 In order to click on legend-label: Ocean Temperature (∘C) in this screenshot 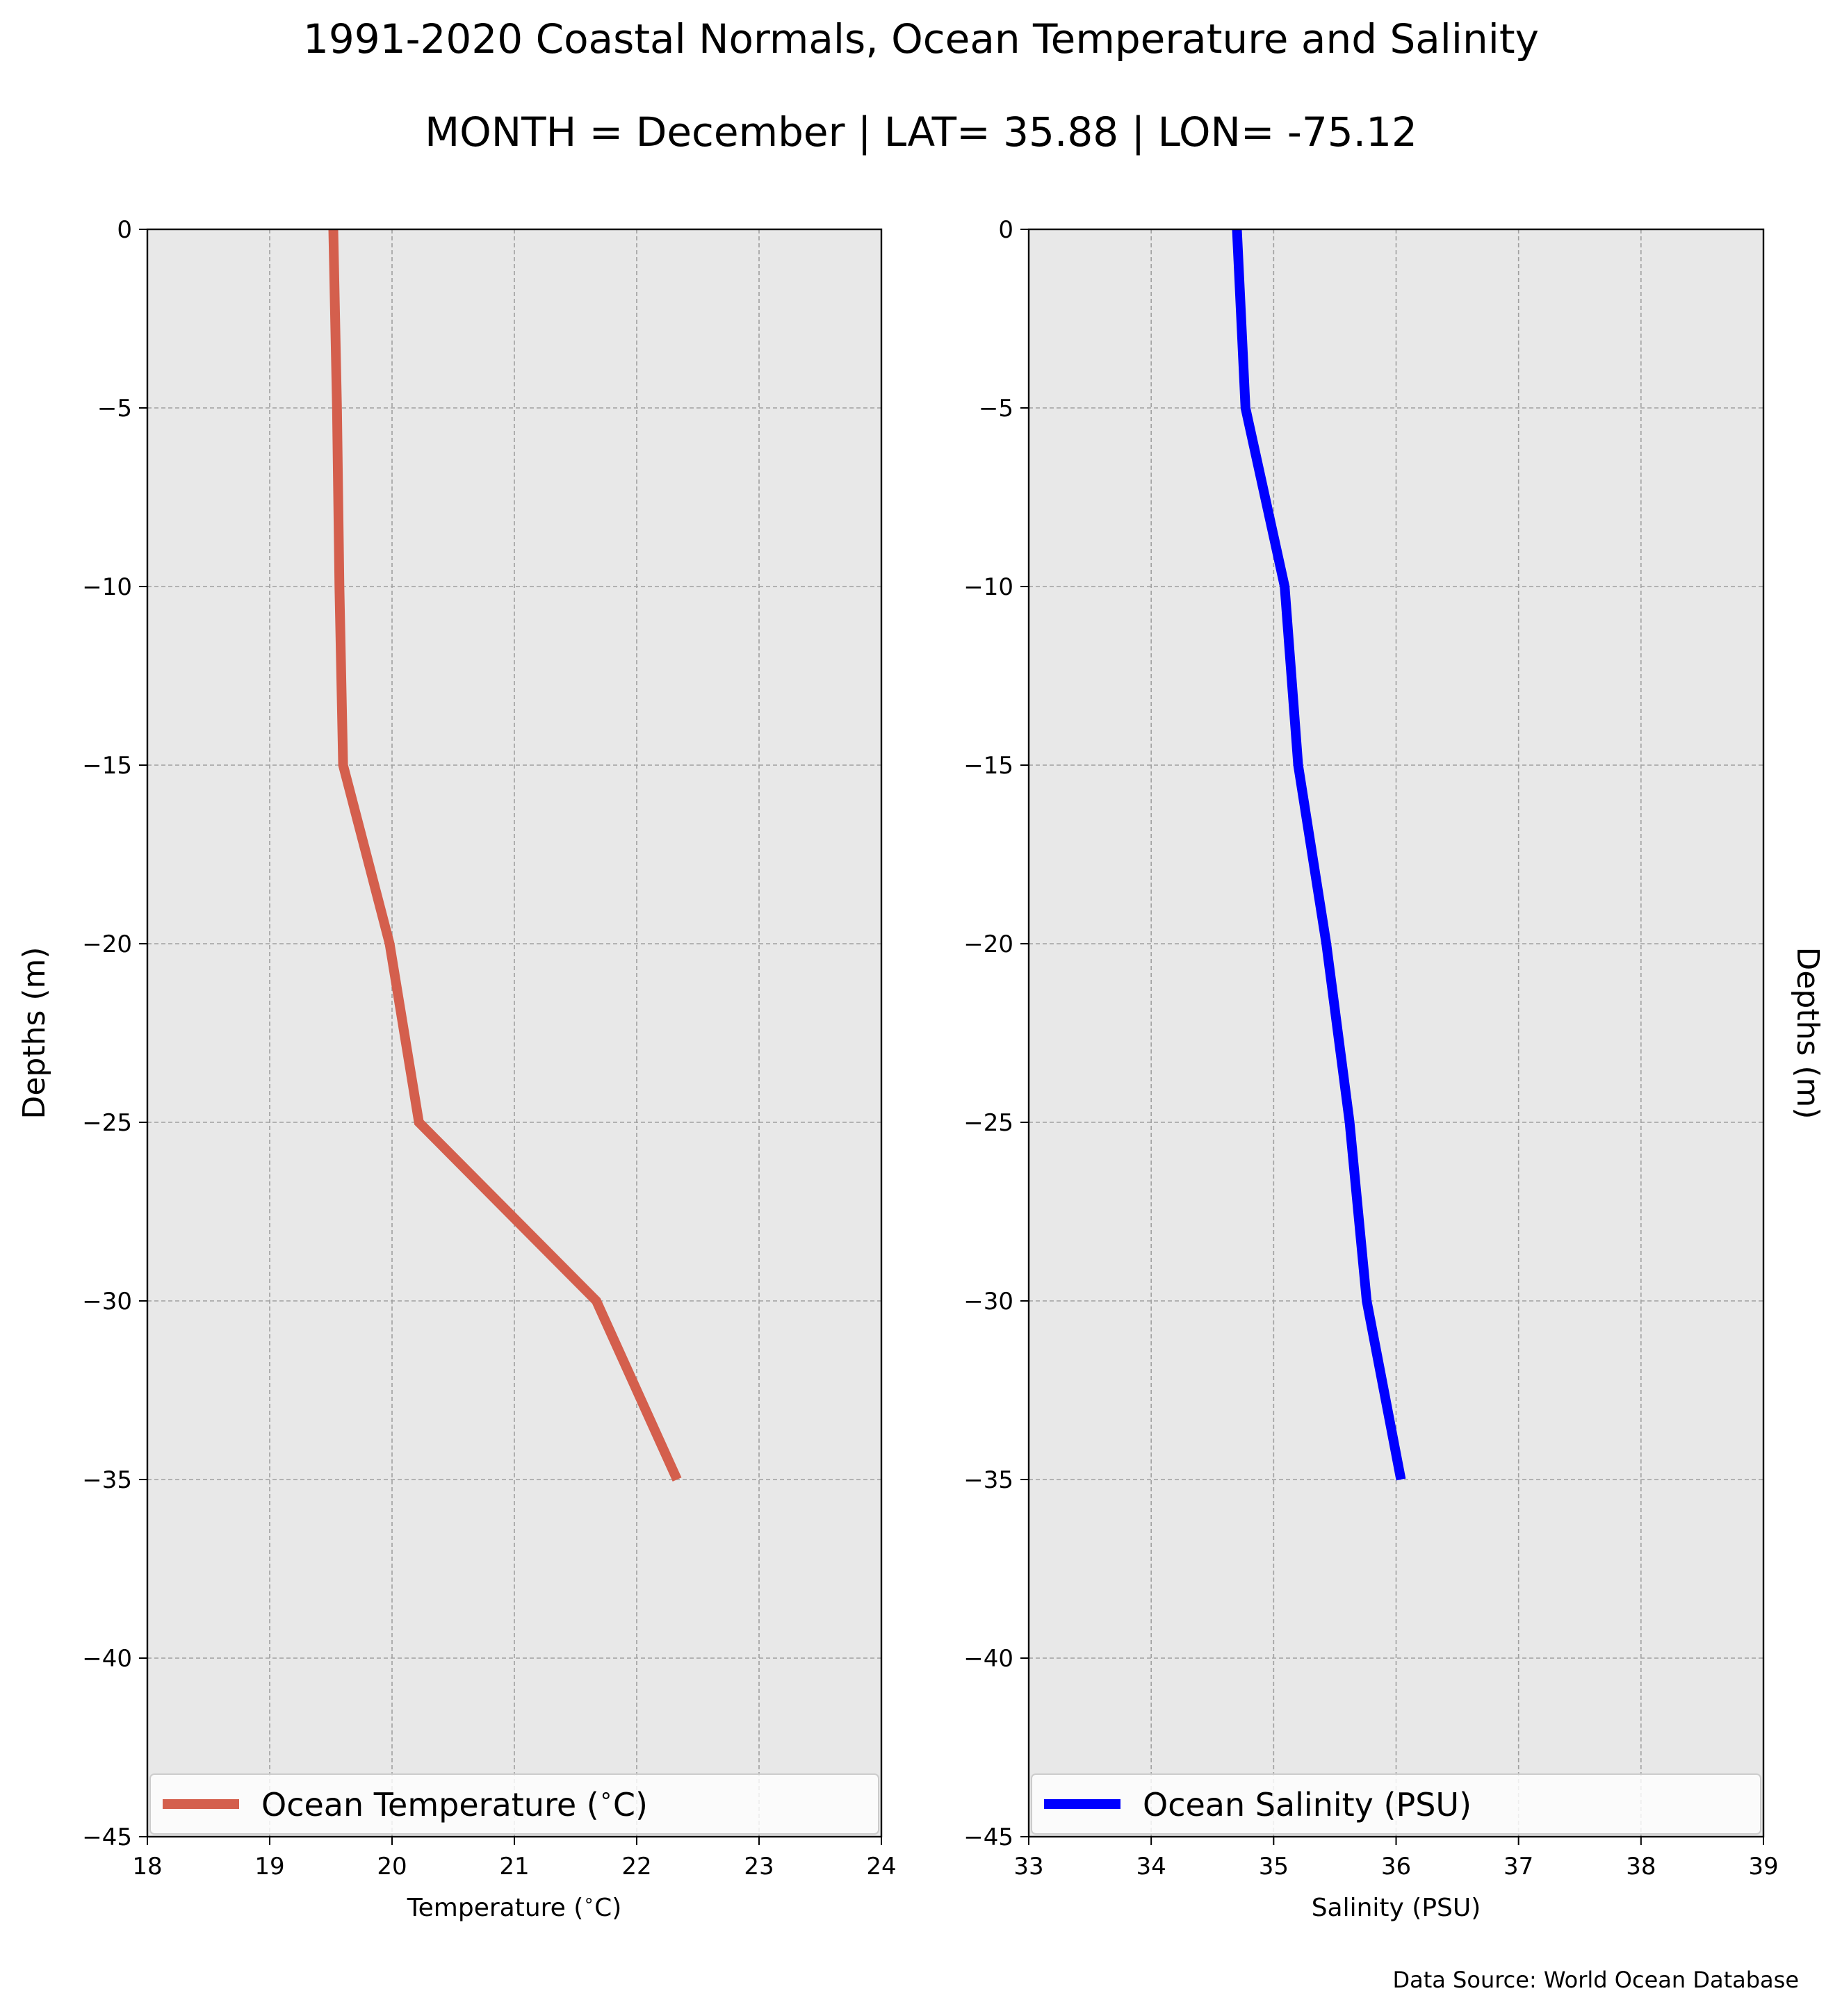, I will do `click(455, 1803)`.